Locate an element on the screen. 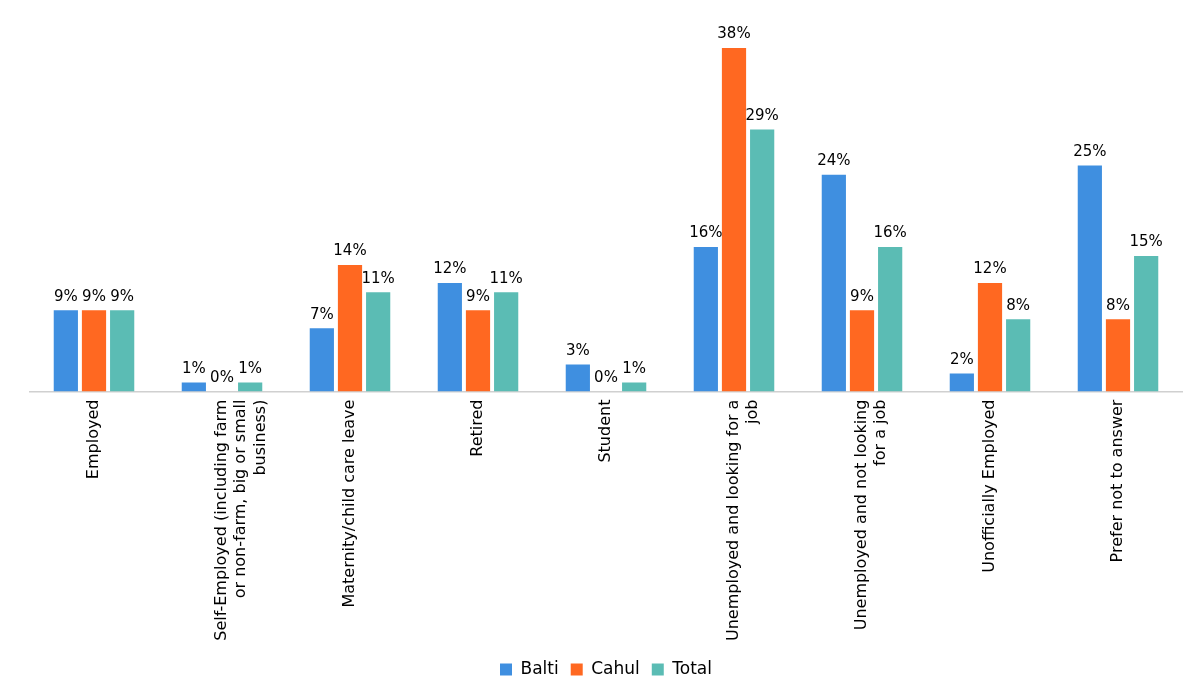  x-tick-label: Self-Employed (including farm or non-farm, big or small business) is located at coordinates (240, 520).